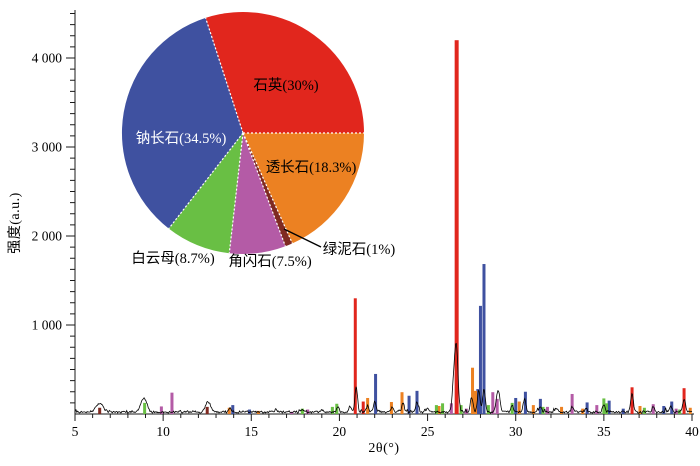  What do you see at coordinates (692, 431) in the screenshot?
I see `x-tick-label: 40` at bounding box center [692, 431].